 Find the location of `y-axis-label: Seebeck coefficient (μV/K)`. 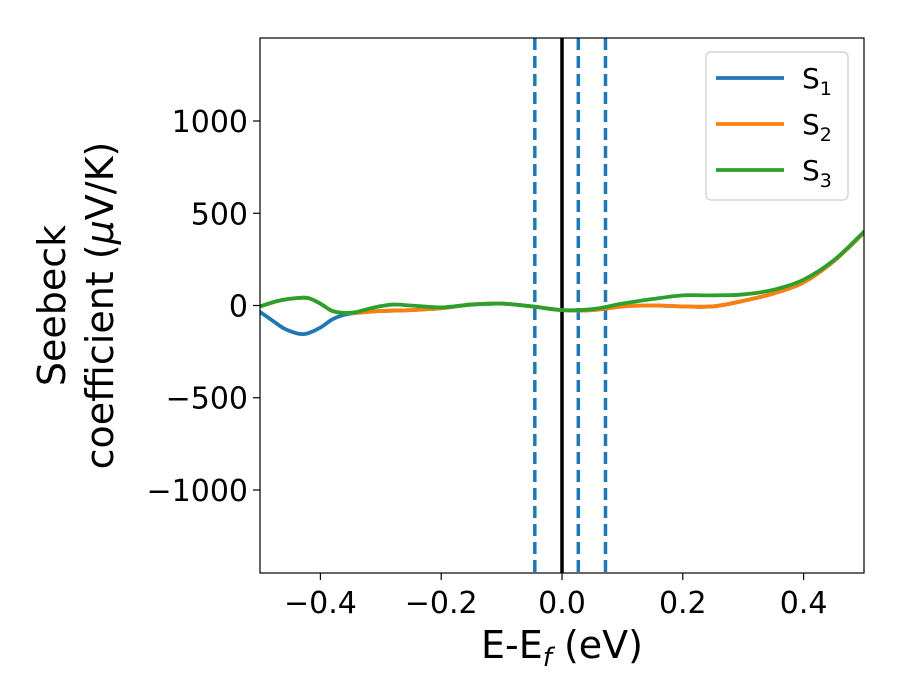

y-axis-label: Seebeck coefficient (μV/K) is located at coordinates (76, 306).